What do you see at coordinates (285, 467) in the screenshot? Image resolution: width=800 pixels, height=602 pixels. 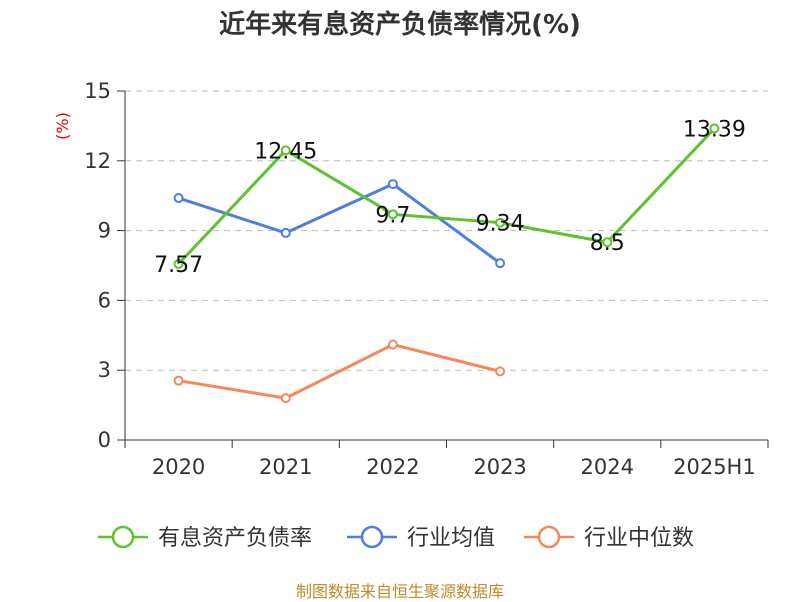 I see `x-tick-label: 2021` at bounding box center [285, 467].